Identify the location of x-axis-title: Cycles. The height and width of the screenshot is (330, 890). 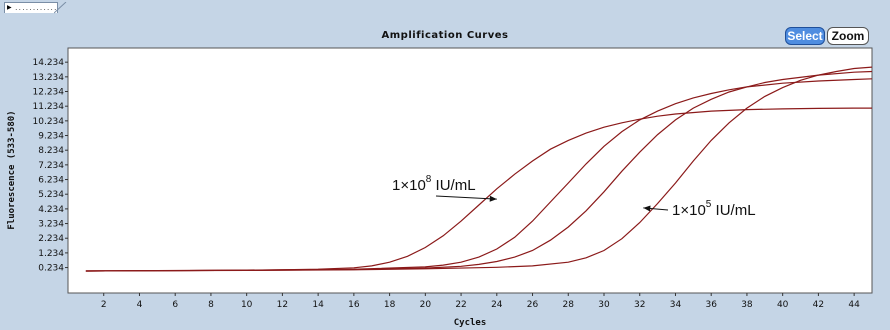
(470, 323).